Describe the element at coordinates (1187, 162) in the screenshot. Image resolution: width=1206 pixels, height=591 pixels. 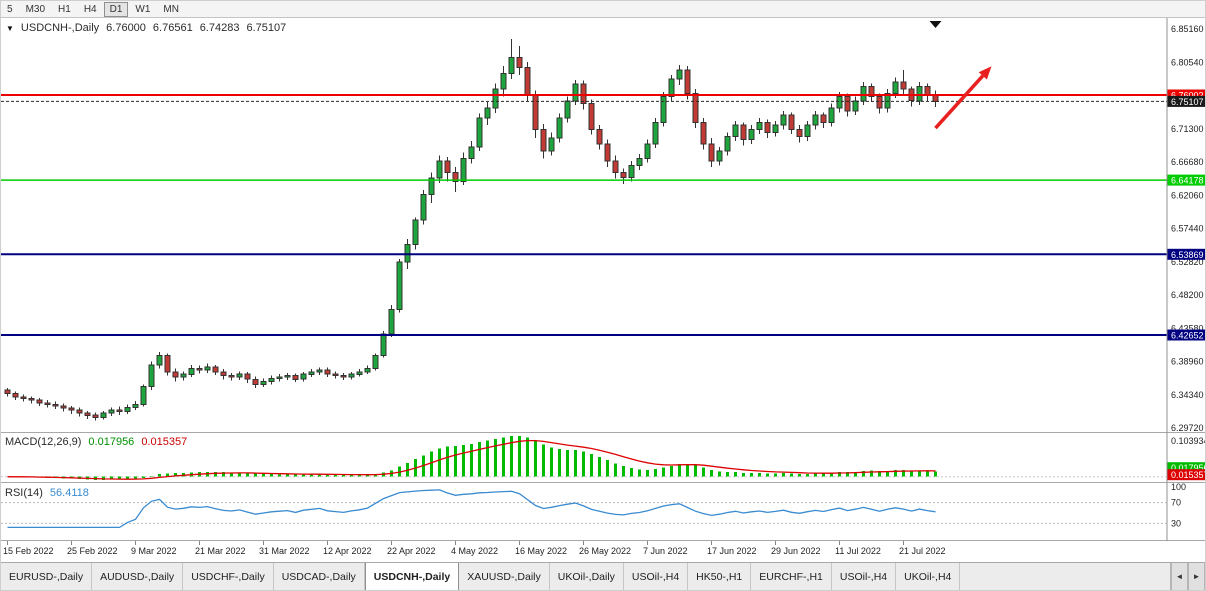
I see `price-axis-label: 6.66680` at that location.